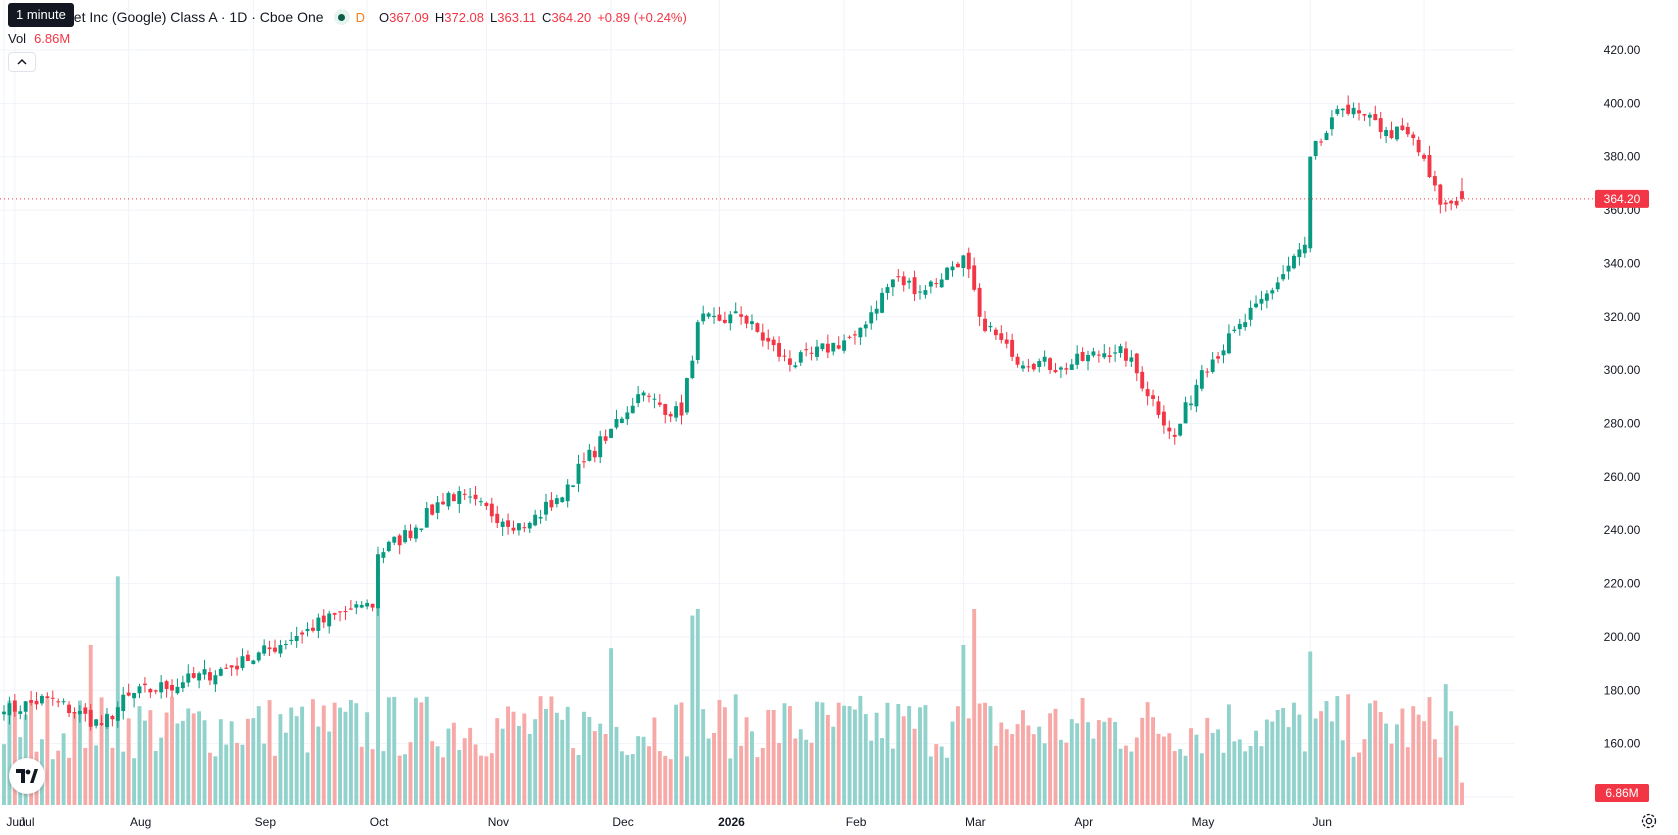  What do you see at coordinates (39, 38) in the screenshot?
I see `volume-legend: Vol 6.86M` at bounding box center [39, 38].